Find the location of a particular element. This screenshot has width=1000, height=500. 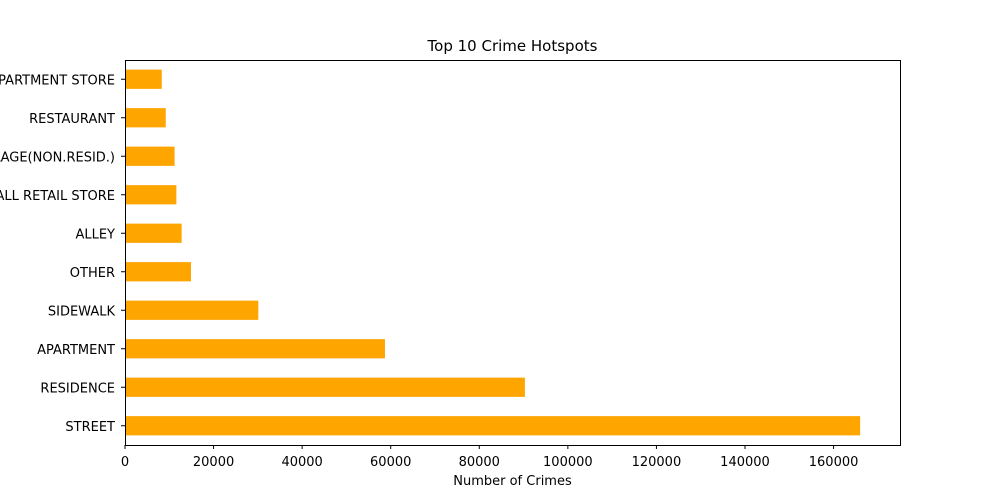

x-tick-label: 40000 is located at coordinates (301, 462).